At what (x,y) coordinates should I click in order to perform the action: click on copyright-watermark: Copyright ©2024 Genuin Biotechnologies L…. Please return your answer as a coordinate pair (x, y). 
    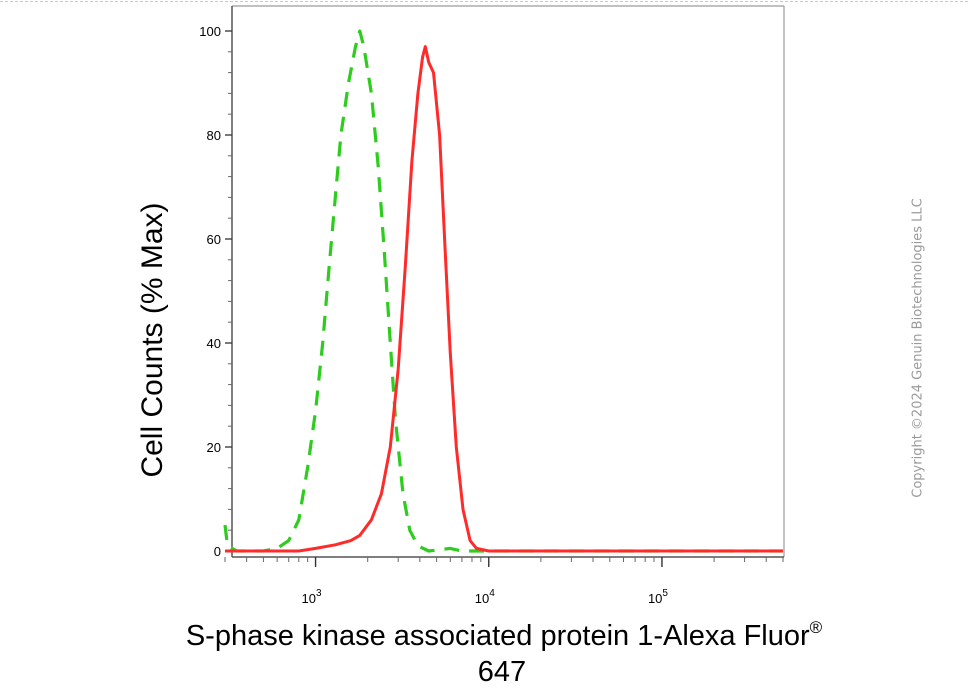
    Looking at the image, I should click on (918, 348).